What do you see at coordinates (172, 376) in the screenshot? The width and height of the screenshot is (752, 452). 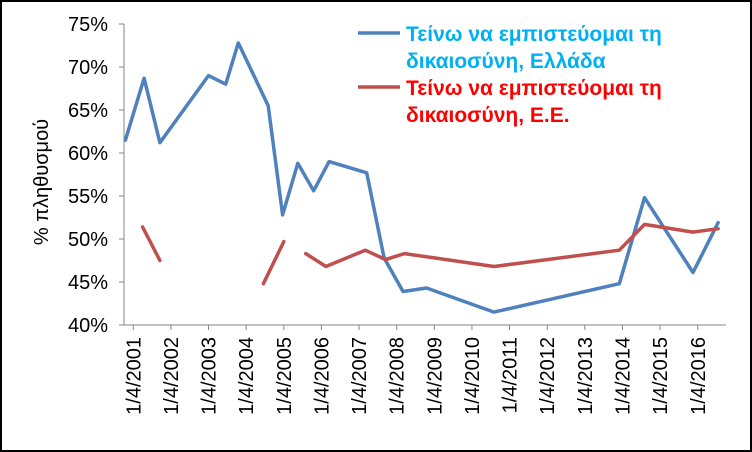 I see `x-tick-label: 1/4/2002` at bounding box center [172, 376].